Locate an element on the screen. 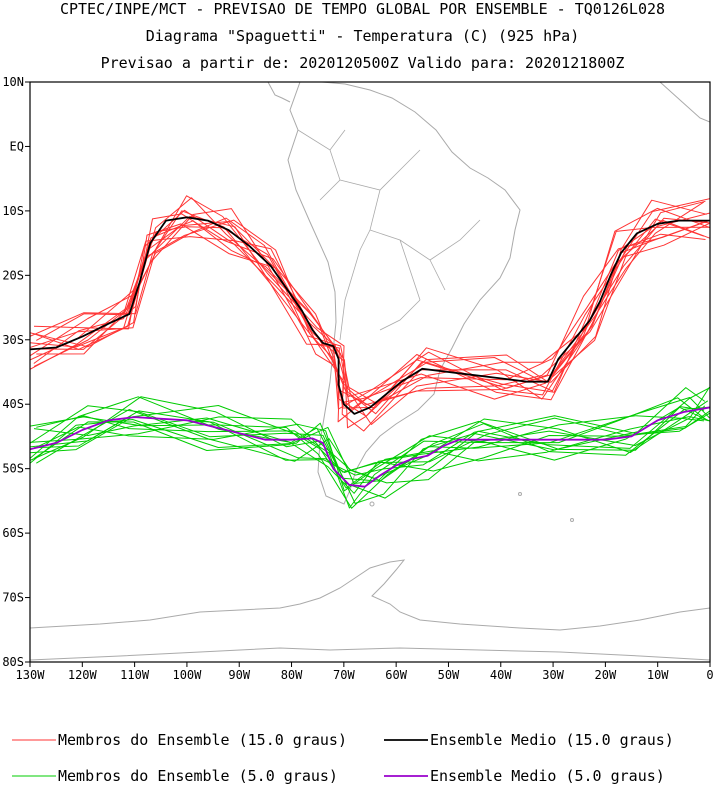 The width and height of the screenshot is (725, 792). antarctica-lower-coast is located at coordinates (370, 654).